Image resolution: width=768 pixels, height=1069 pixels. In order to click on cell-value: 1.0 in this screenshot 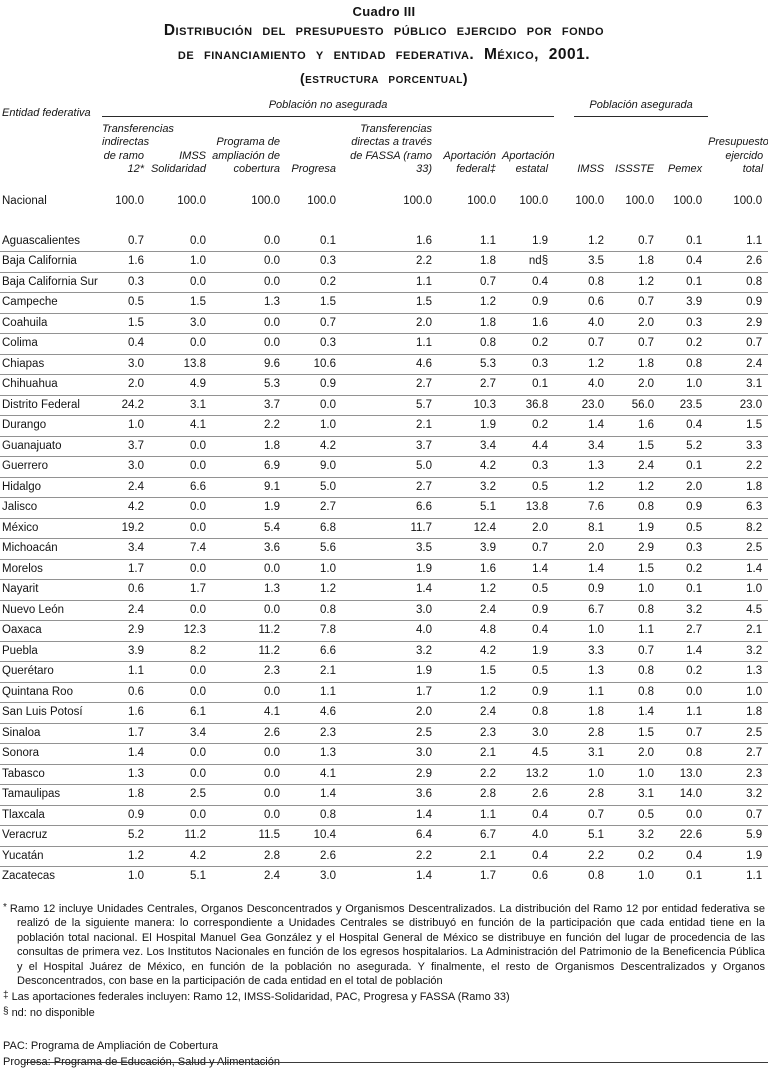, I will do `click(646, 876)`.